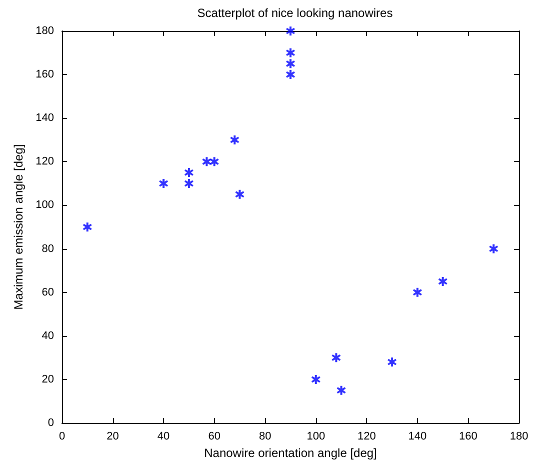  I want to click on x-tick-label: 0, so click(62, 436).